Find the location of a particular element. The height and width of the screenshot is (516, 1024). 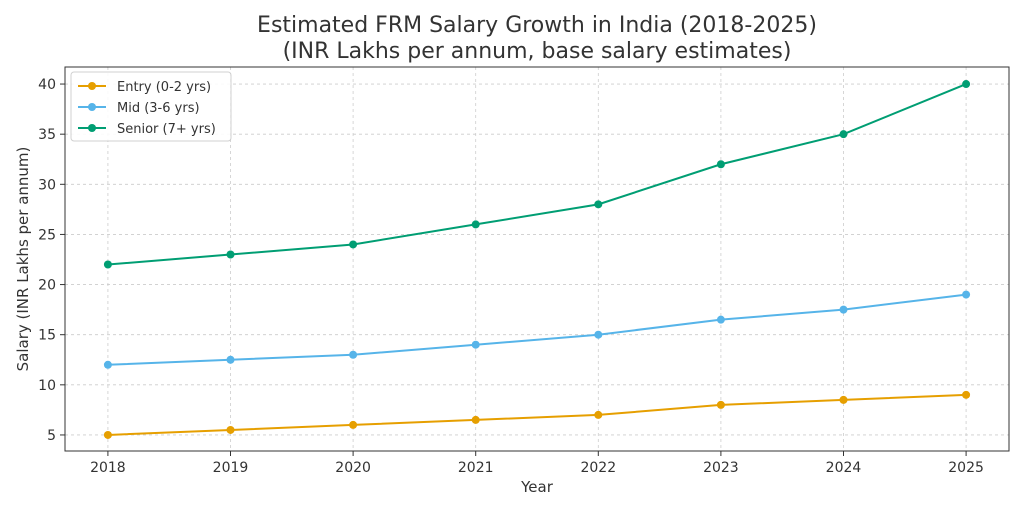

x-tick-label: 2020 is located at coordinates (353, 468).